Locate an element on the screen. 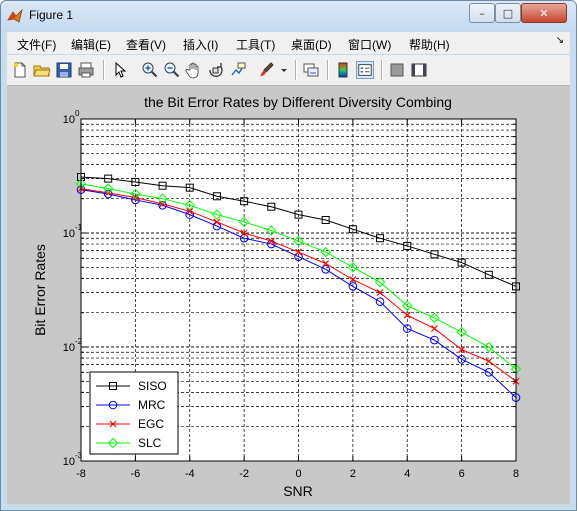 Image resolution: width=577 pixels, height=511 pixels. menu-insert: 插入(I) is located at coordinates (201, 45).